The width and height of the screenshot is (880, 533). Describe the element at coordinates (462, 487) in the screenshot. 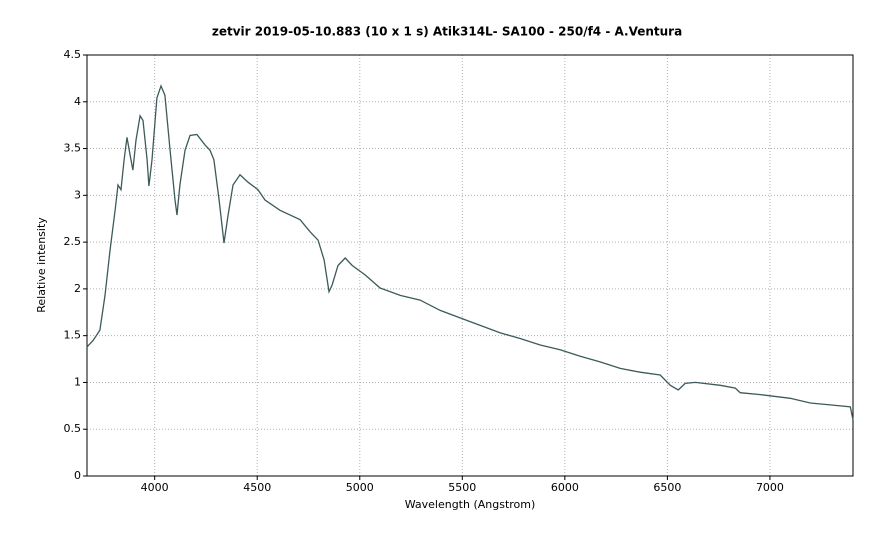

I see `x-tick-label: 5500` at that location.